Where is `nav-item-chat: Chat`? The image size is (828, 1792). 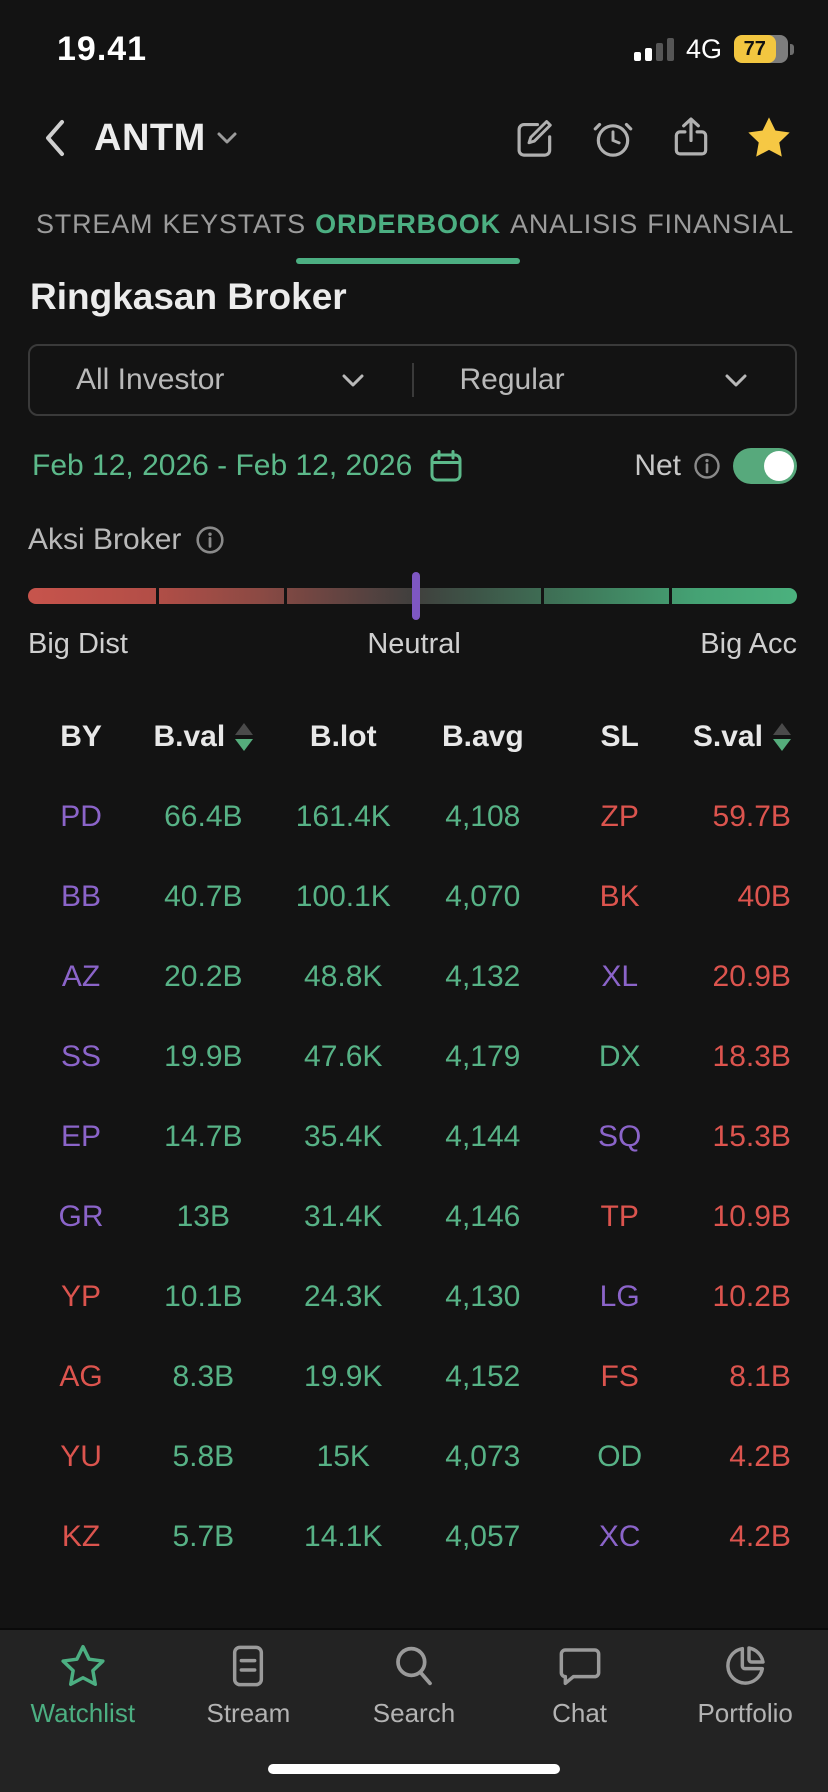 nav-item-chat: Chat is located at coordinates (580, 1685).